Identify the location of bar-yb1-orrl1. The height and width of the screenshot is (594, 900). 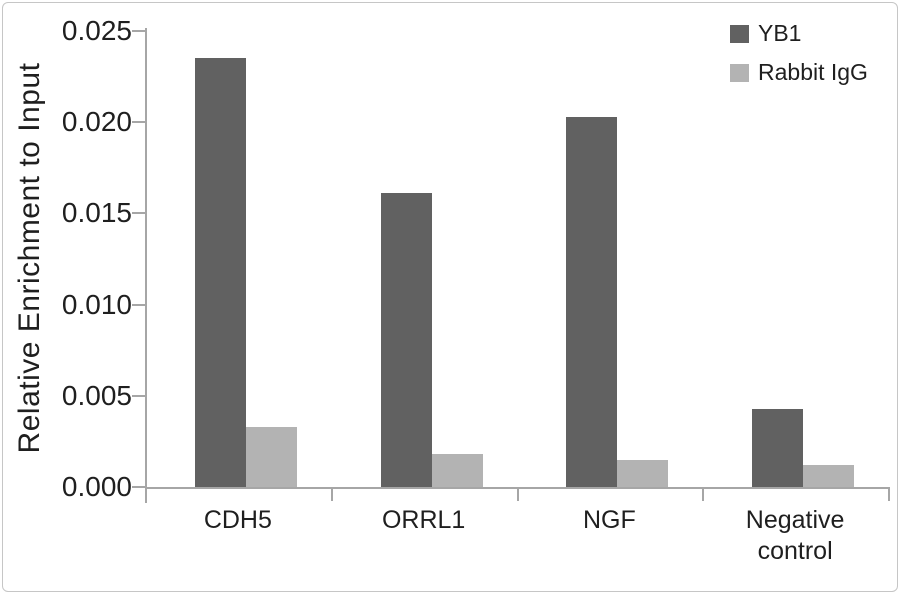
(406, 340).